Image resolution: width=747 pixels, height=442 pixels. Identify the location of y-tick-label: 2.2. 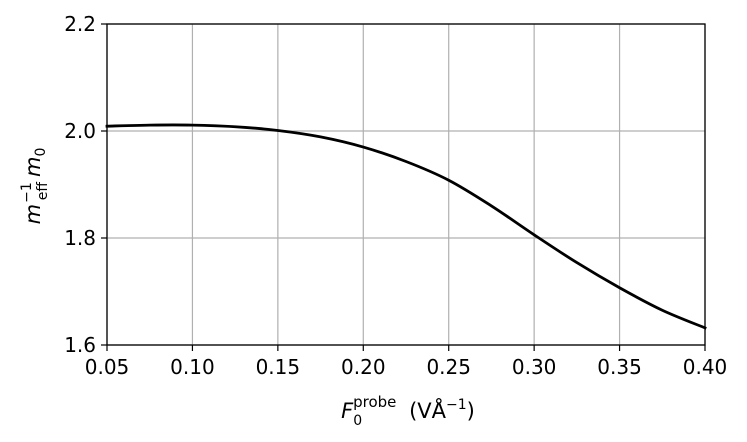
(80, 24).